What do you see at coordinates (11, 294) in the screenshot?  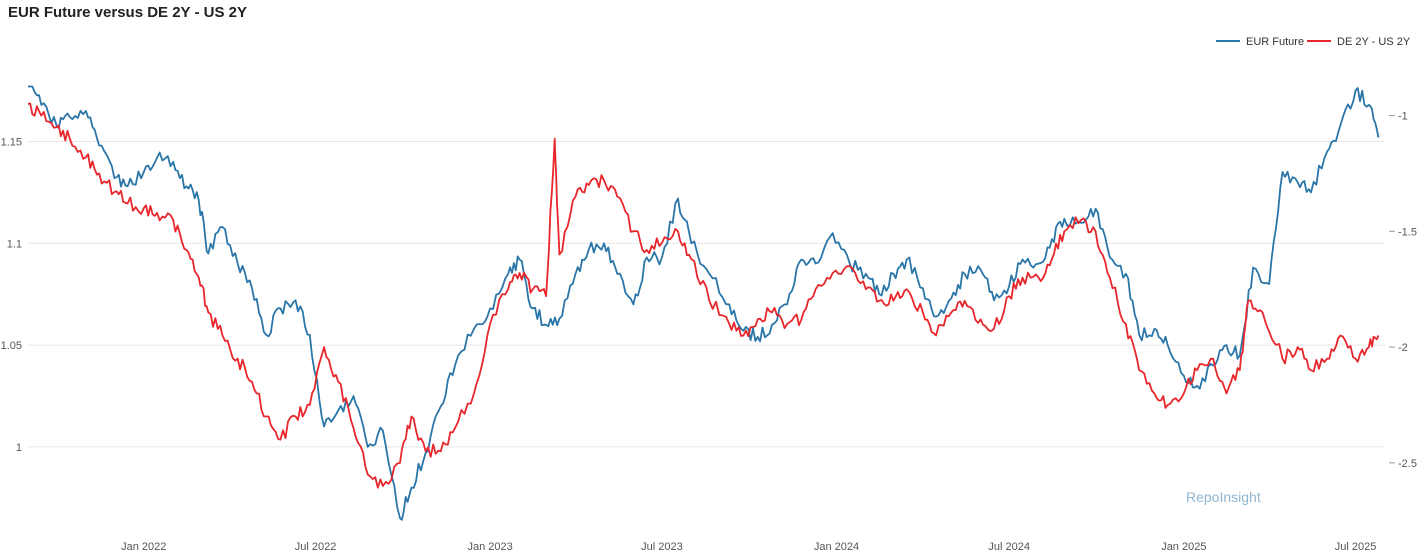 I see `y-axis-left-labels: 1 1.05 1.1 1.15` at bounding box center [11, 294].